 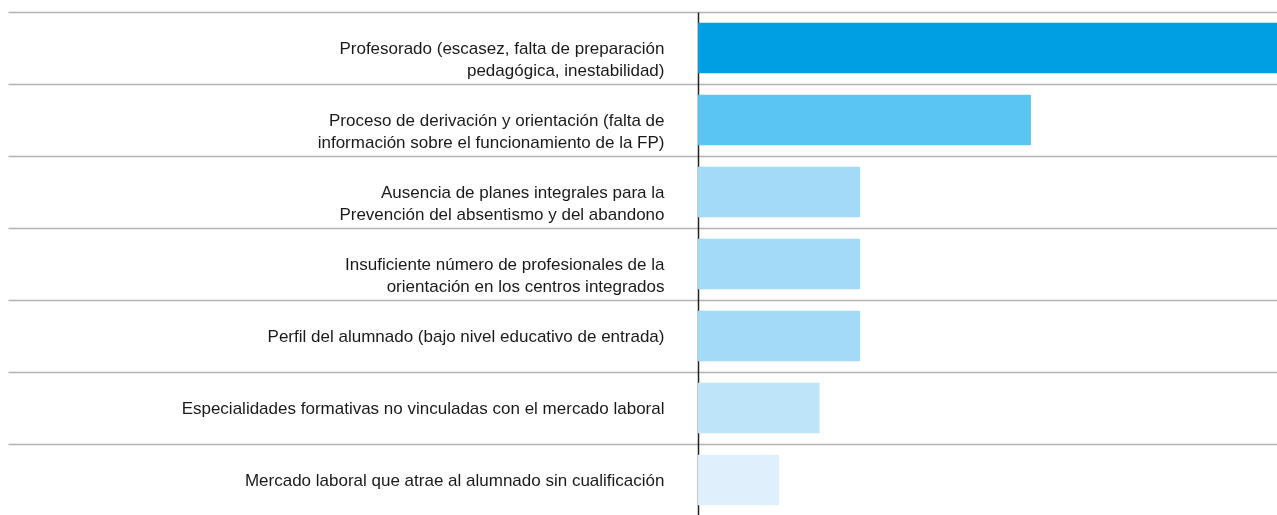 I want to click on y-tick-label: Profesorado (escasez, falta de preparación pedagógica, inestabilidad), so click(x=502, y=59).